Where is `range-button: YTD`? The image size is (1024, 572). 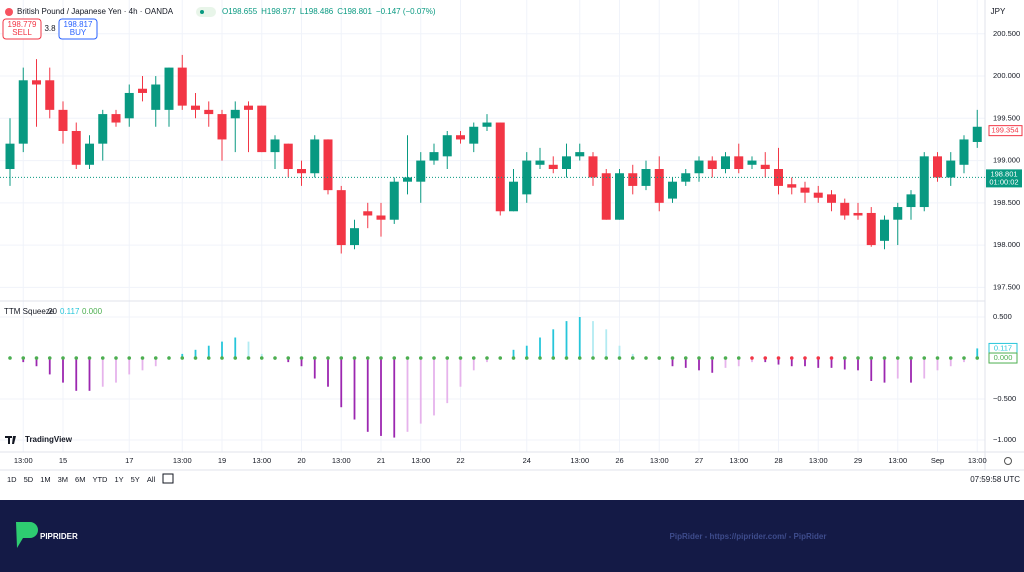 range-button: YTD is located at coordinates (100, 479).